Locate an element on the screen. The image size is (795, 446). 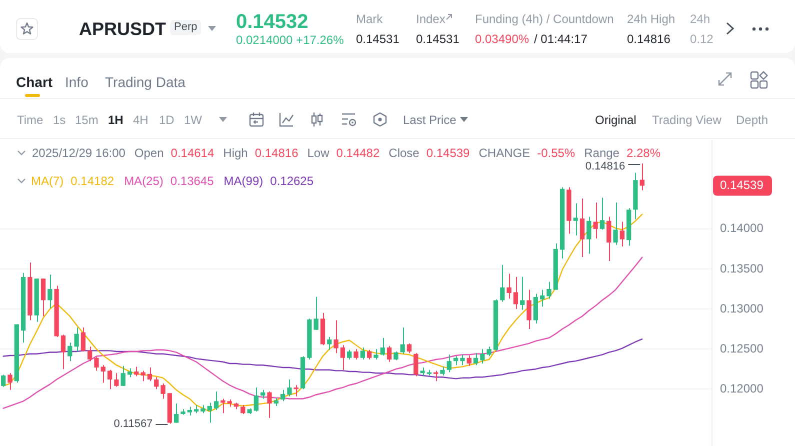
text: / 01:44:17 is located at coordinates (561, 39).